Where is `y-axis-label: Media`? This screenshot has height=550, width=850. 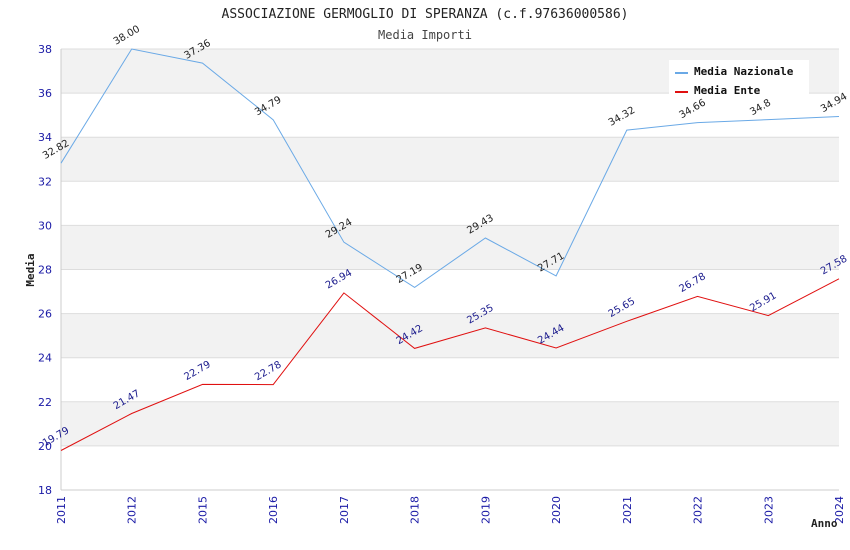 y-axis-label: Media is located at coordinates (30, 269).